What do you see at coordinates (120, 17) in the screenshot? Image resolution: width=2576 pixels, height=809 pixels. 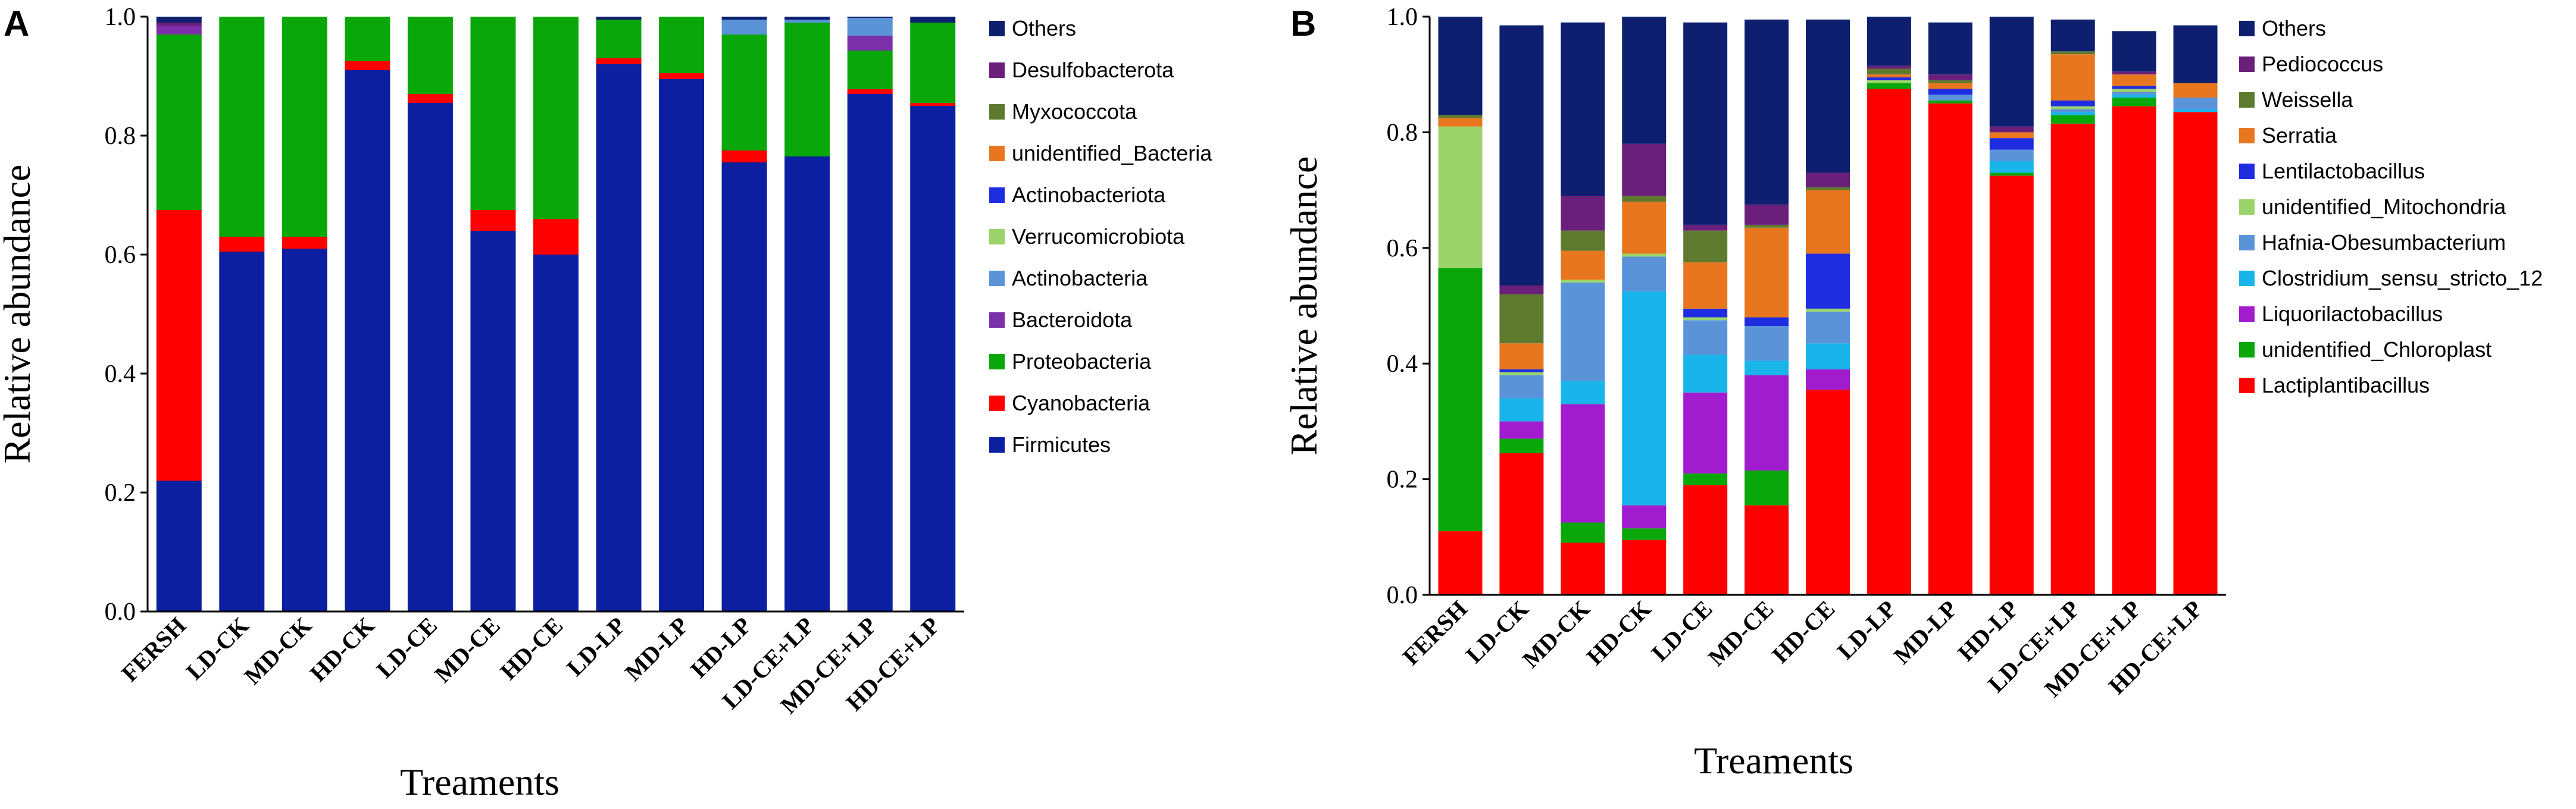 I see `y-tick-label: 1.0` at bounding box center [120, 17].